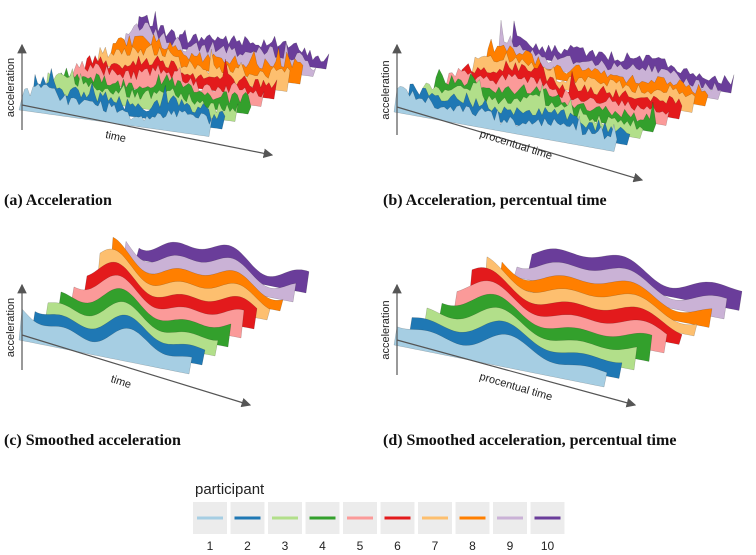 The image size is (756, 555). I want to click on legend-label: 4, so click(322, 546).